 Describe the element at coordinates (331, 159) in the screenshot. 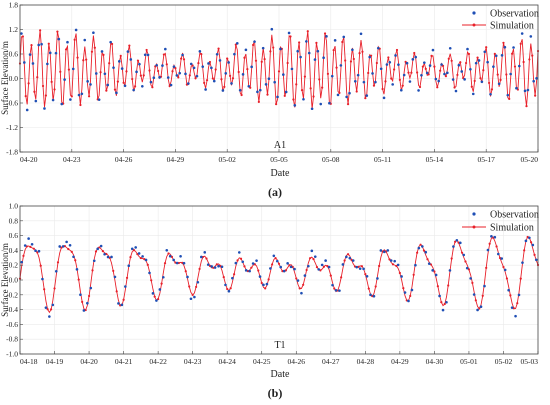

I see `x-tick-label: 05-08` at that location.